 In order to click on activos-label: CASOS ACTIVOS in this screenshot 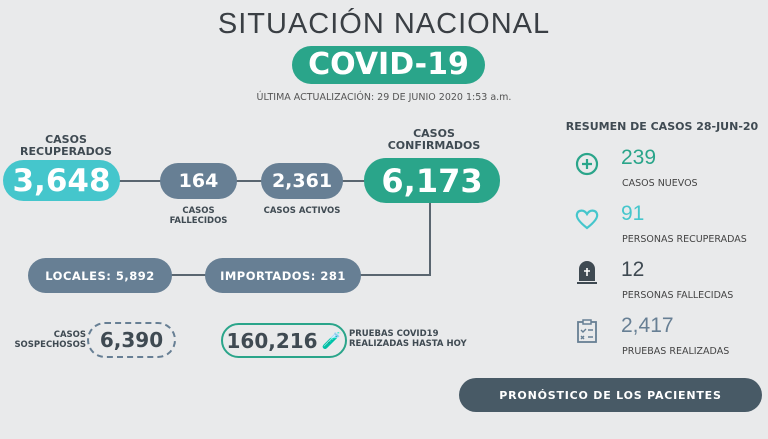, I will do `click(302, 211)`.